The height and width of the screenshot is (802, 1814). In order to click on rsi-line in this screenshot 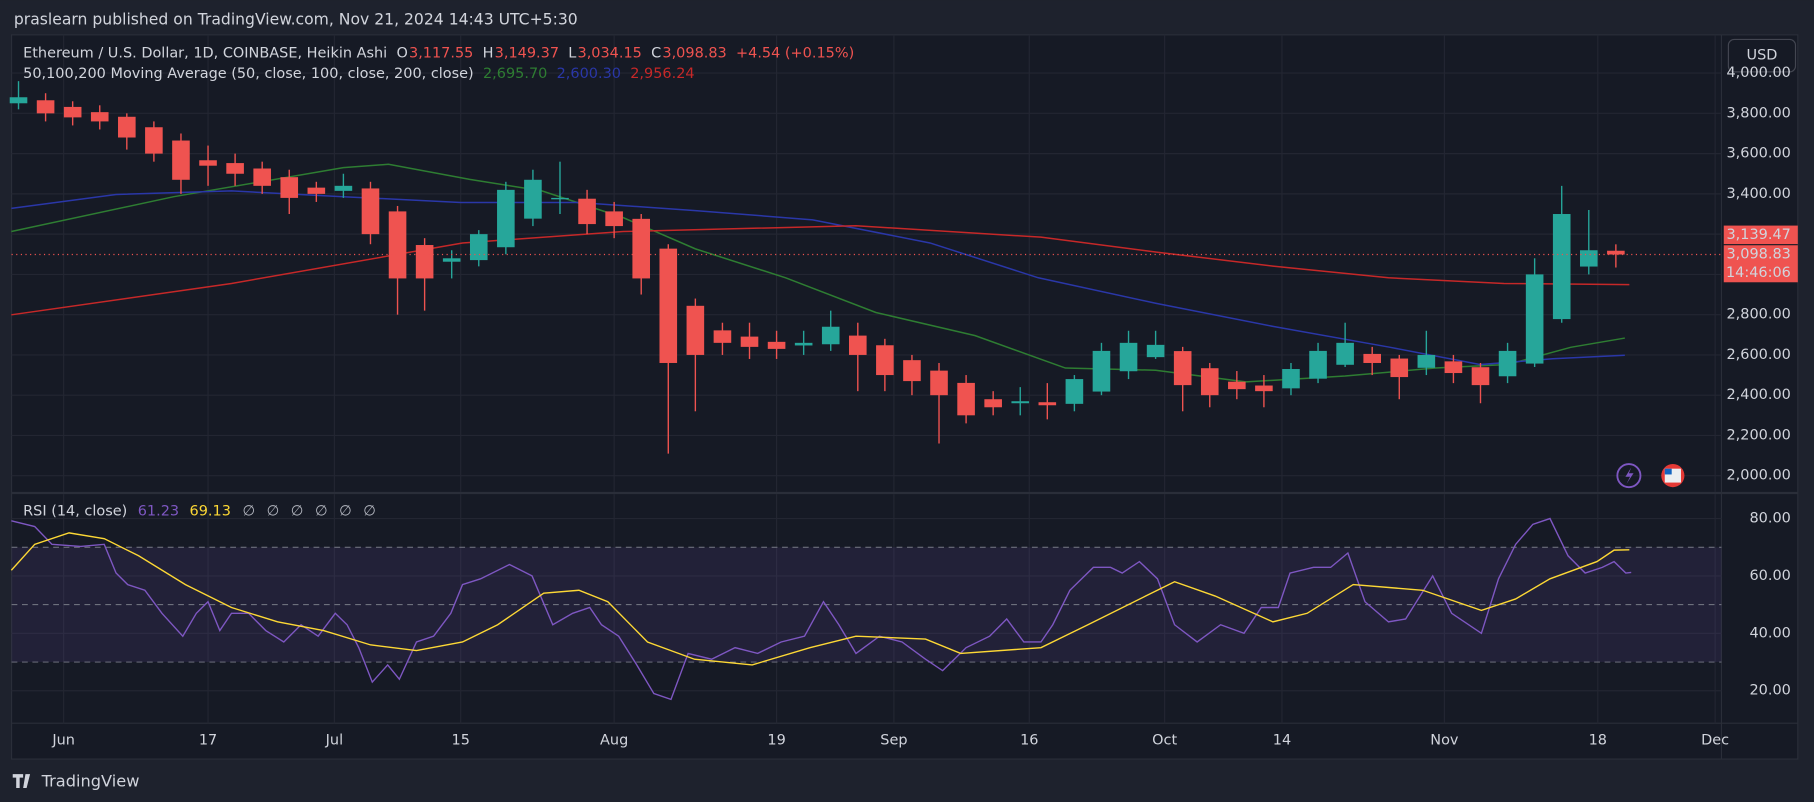, I will do `click(820, 599)`.